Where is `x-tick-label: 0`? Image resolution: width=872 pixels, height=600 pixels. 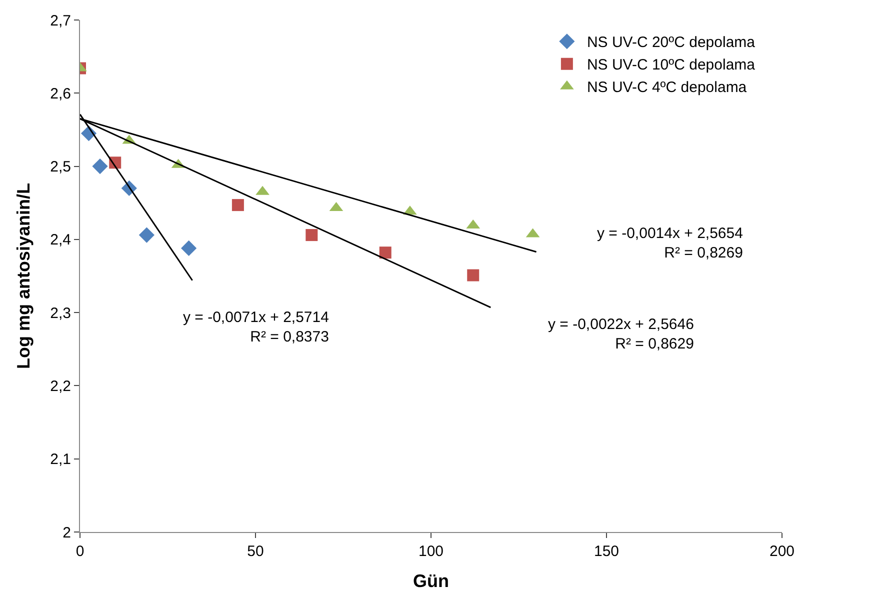 x-tick-label: 0 is located at coordinates (80, 551).